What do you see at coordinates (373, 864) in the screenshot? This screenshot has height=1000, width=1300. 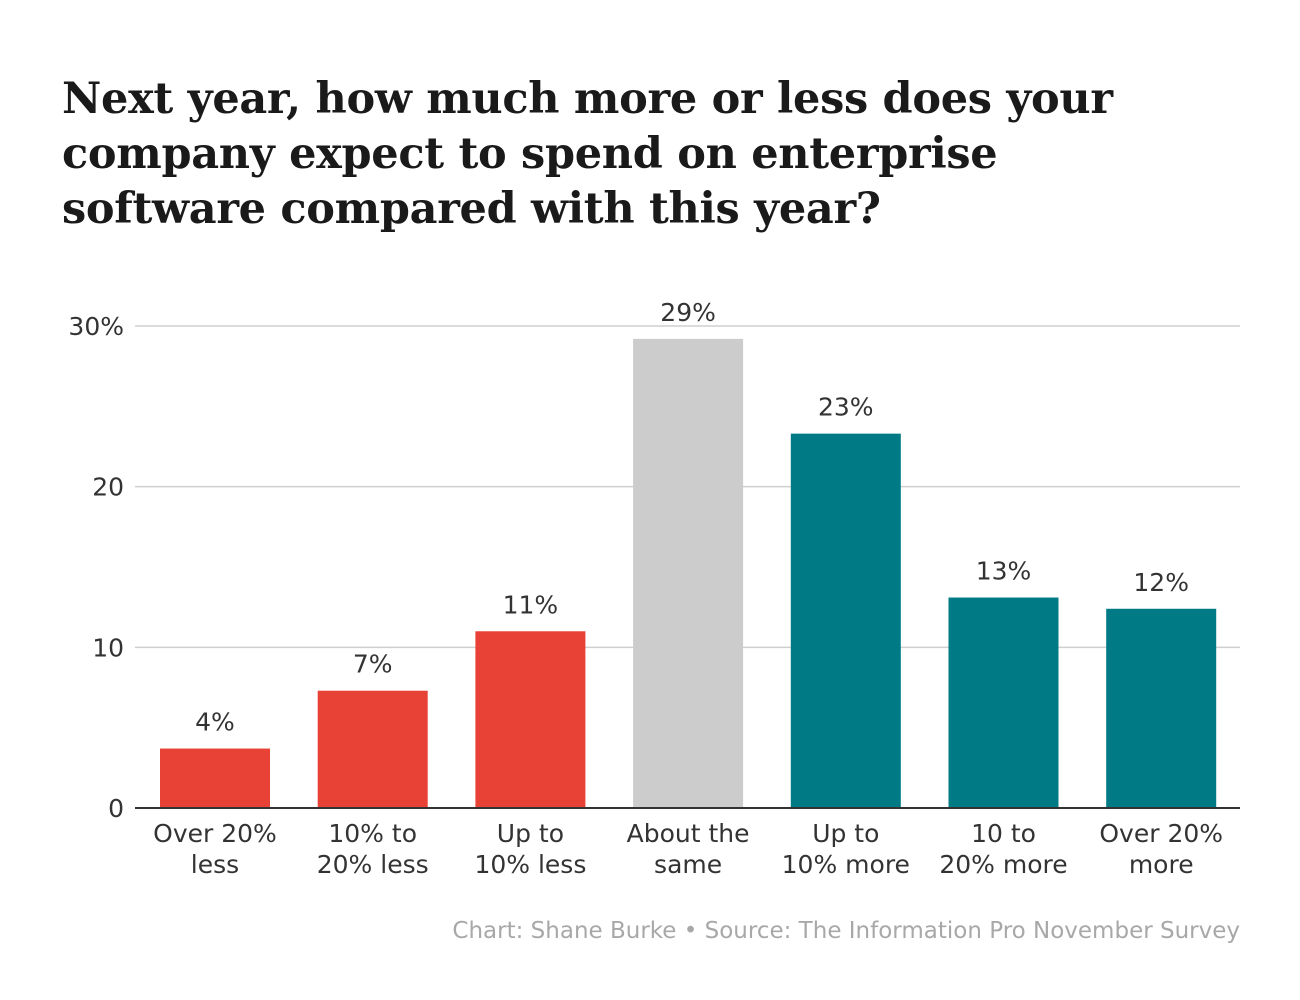 I see `x-tick-label: 20% less` at bounding box center [373, 864].